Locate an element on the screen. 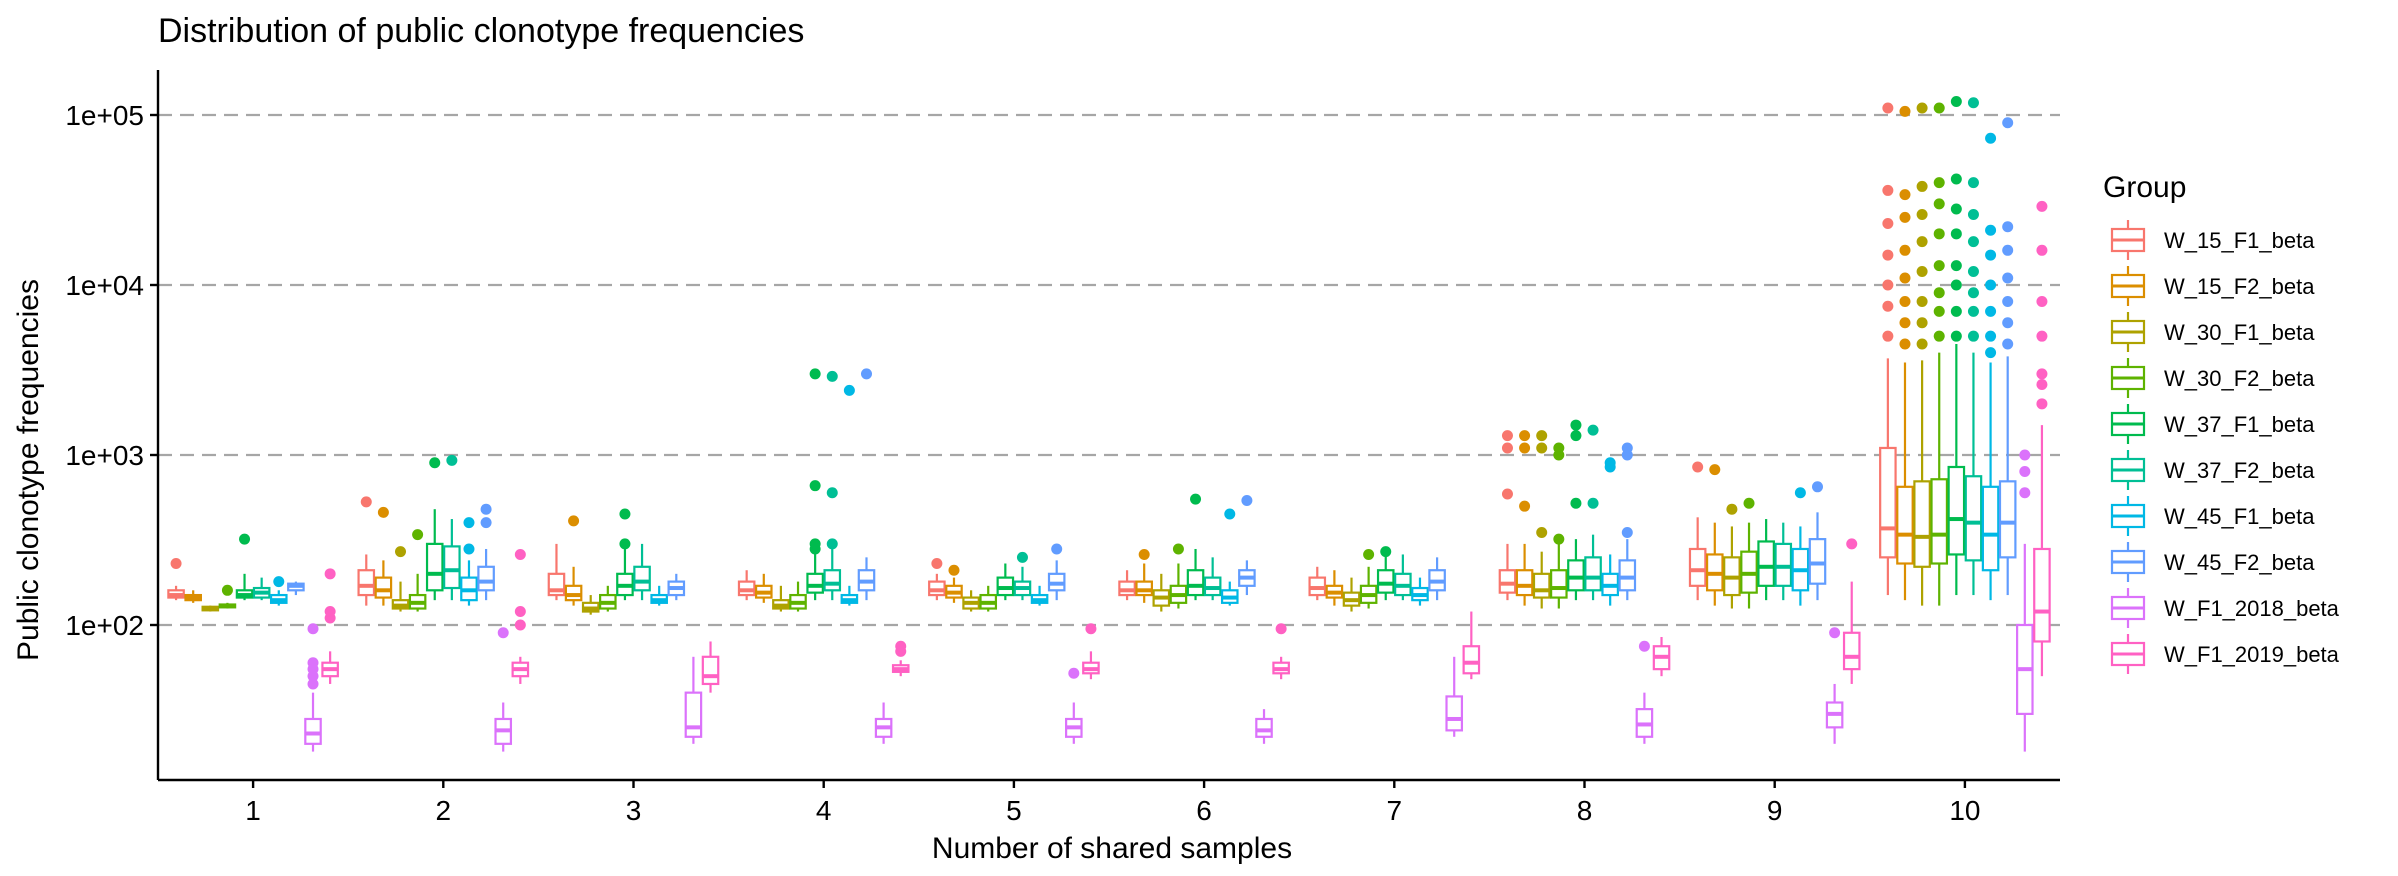 The width and height of the screenshot is (2398, 876). legend-label: W_30_F2_beta is located at coordinates (2239, 378).